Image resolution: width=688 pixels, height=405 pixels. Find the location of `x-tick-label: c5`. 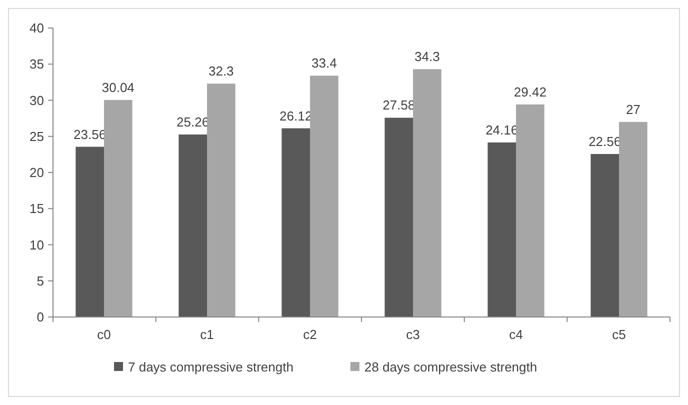

x-tick-label: c5 is located at coordinates (619, 334).